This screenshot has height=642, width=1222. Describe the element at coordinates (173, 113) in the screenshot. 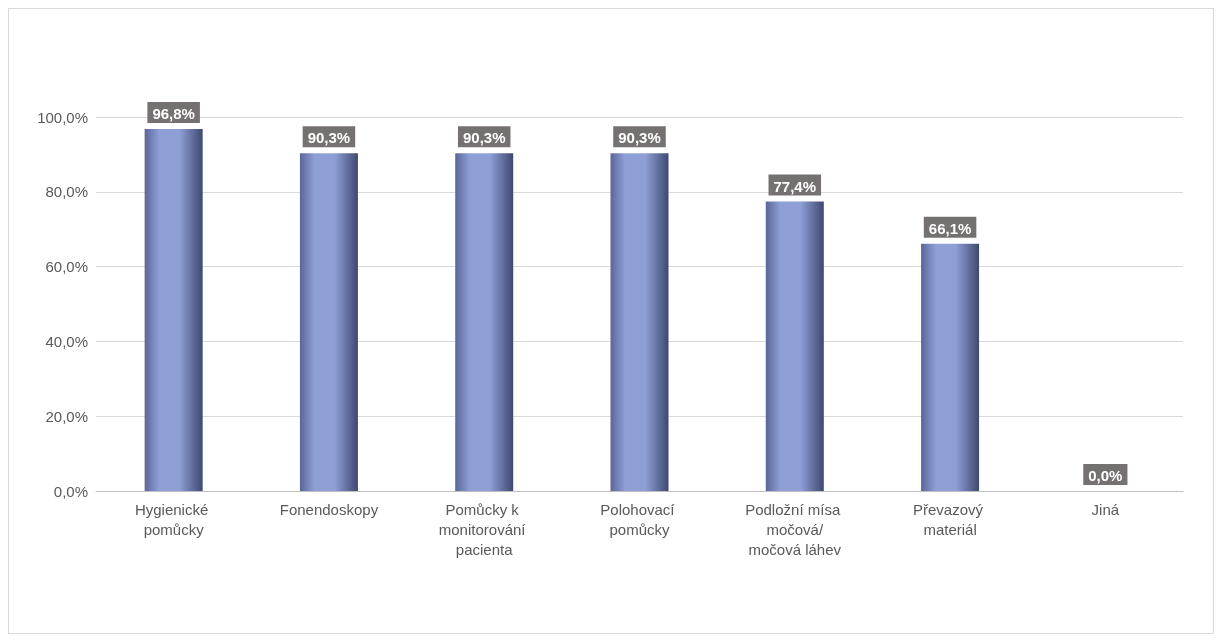

I see `data-label: 96,8%` at that location.